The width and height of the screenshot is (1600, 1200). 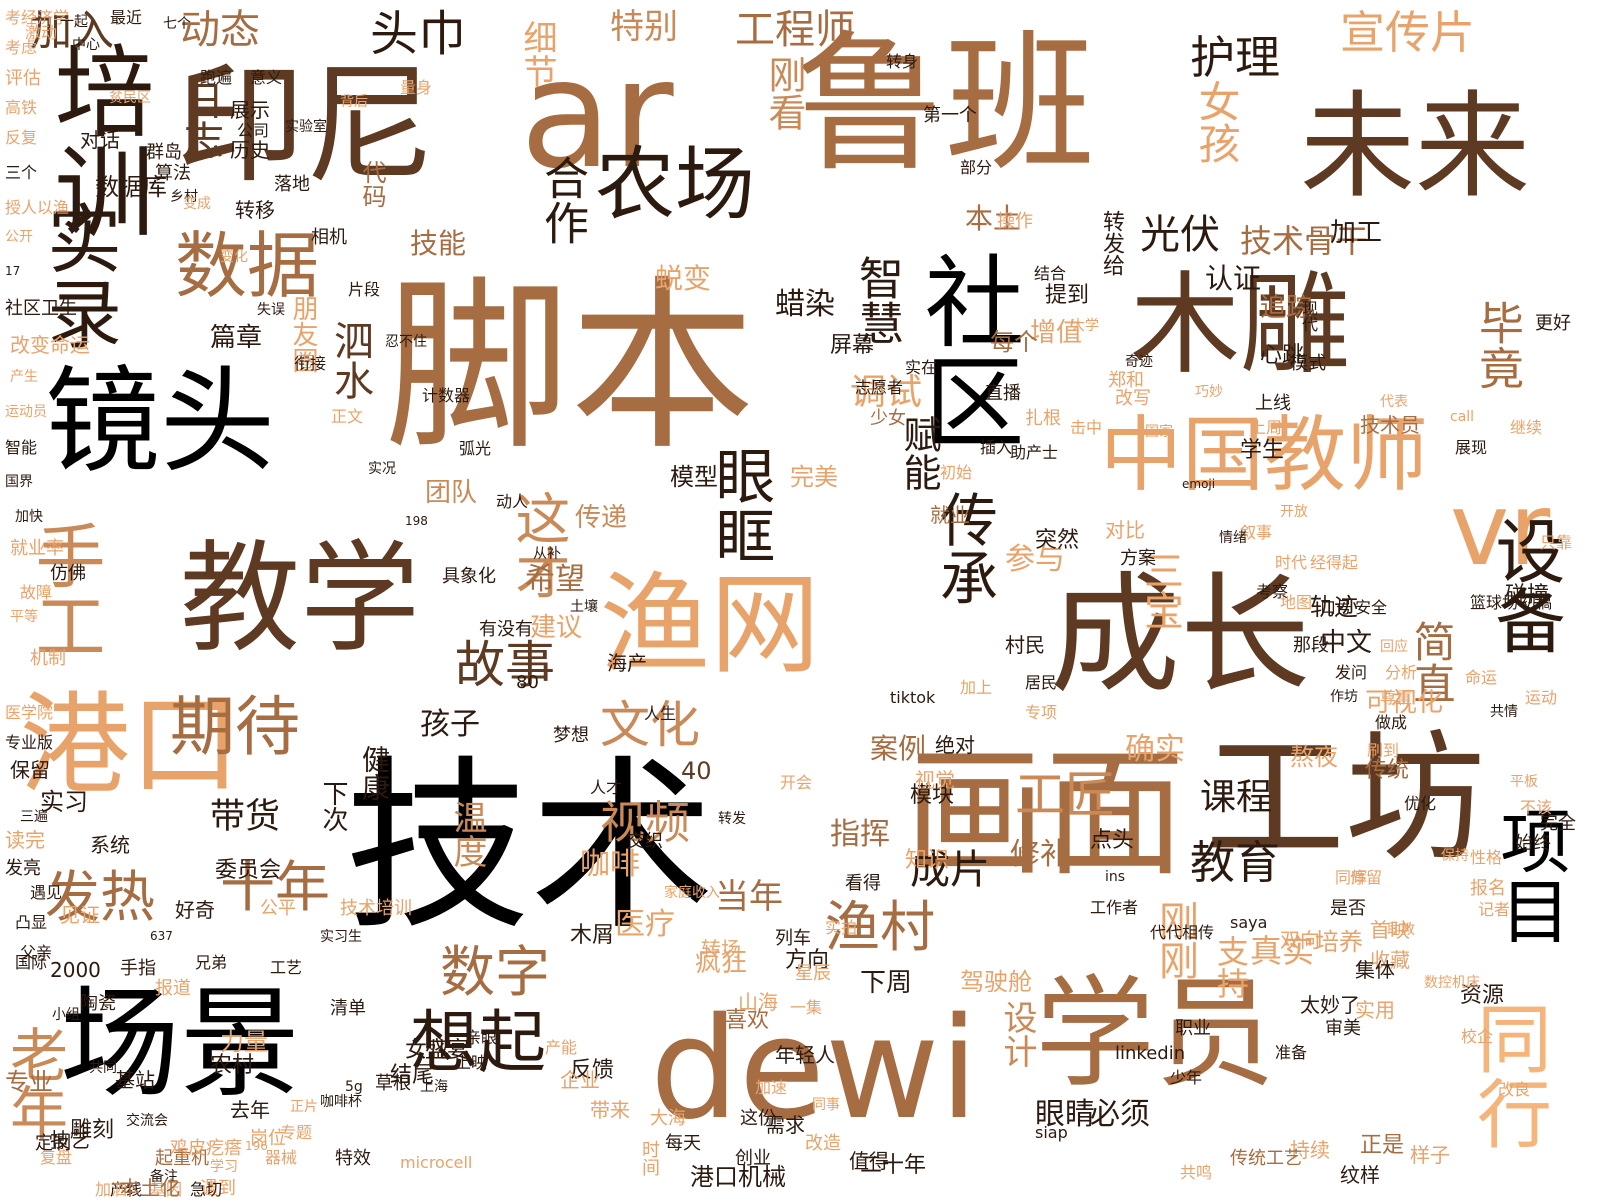 I want to click on word-265: 急切, so click(x=206, y=1189).